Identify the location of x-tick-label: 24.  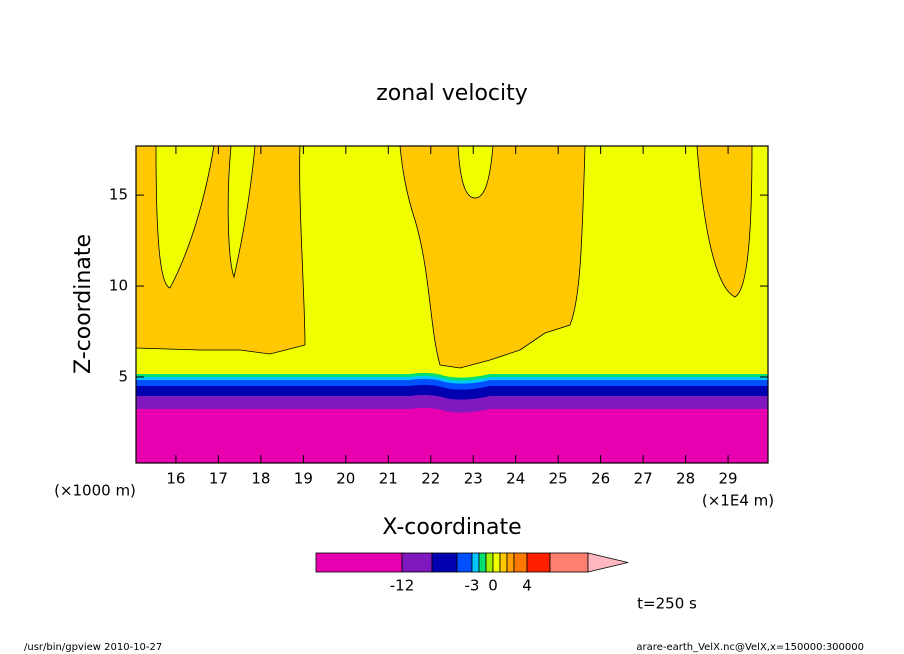
(515, 479).